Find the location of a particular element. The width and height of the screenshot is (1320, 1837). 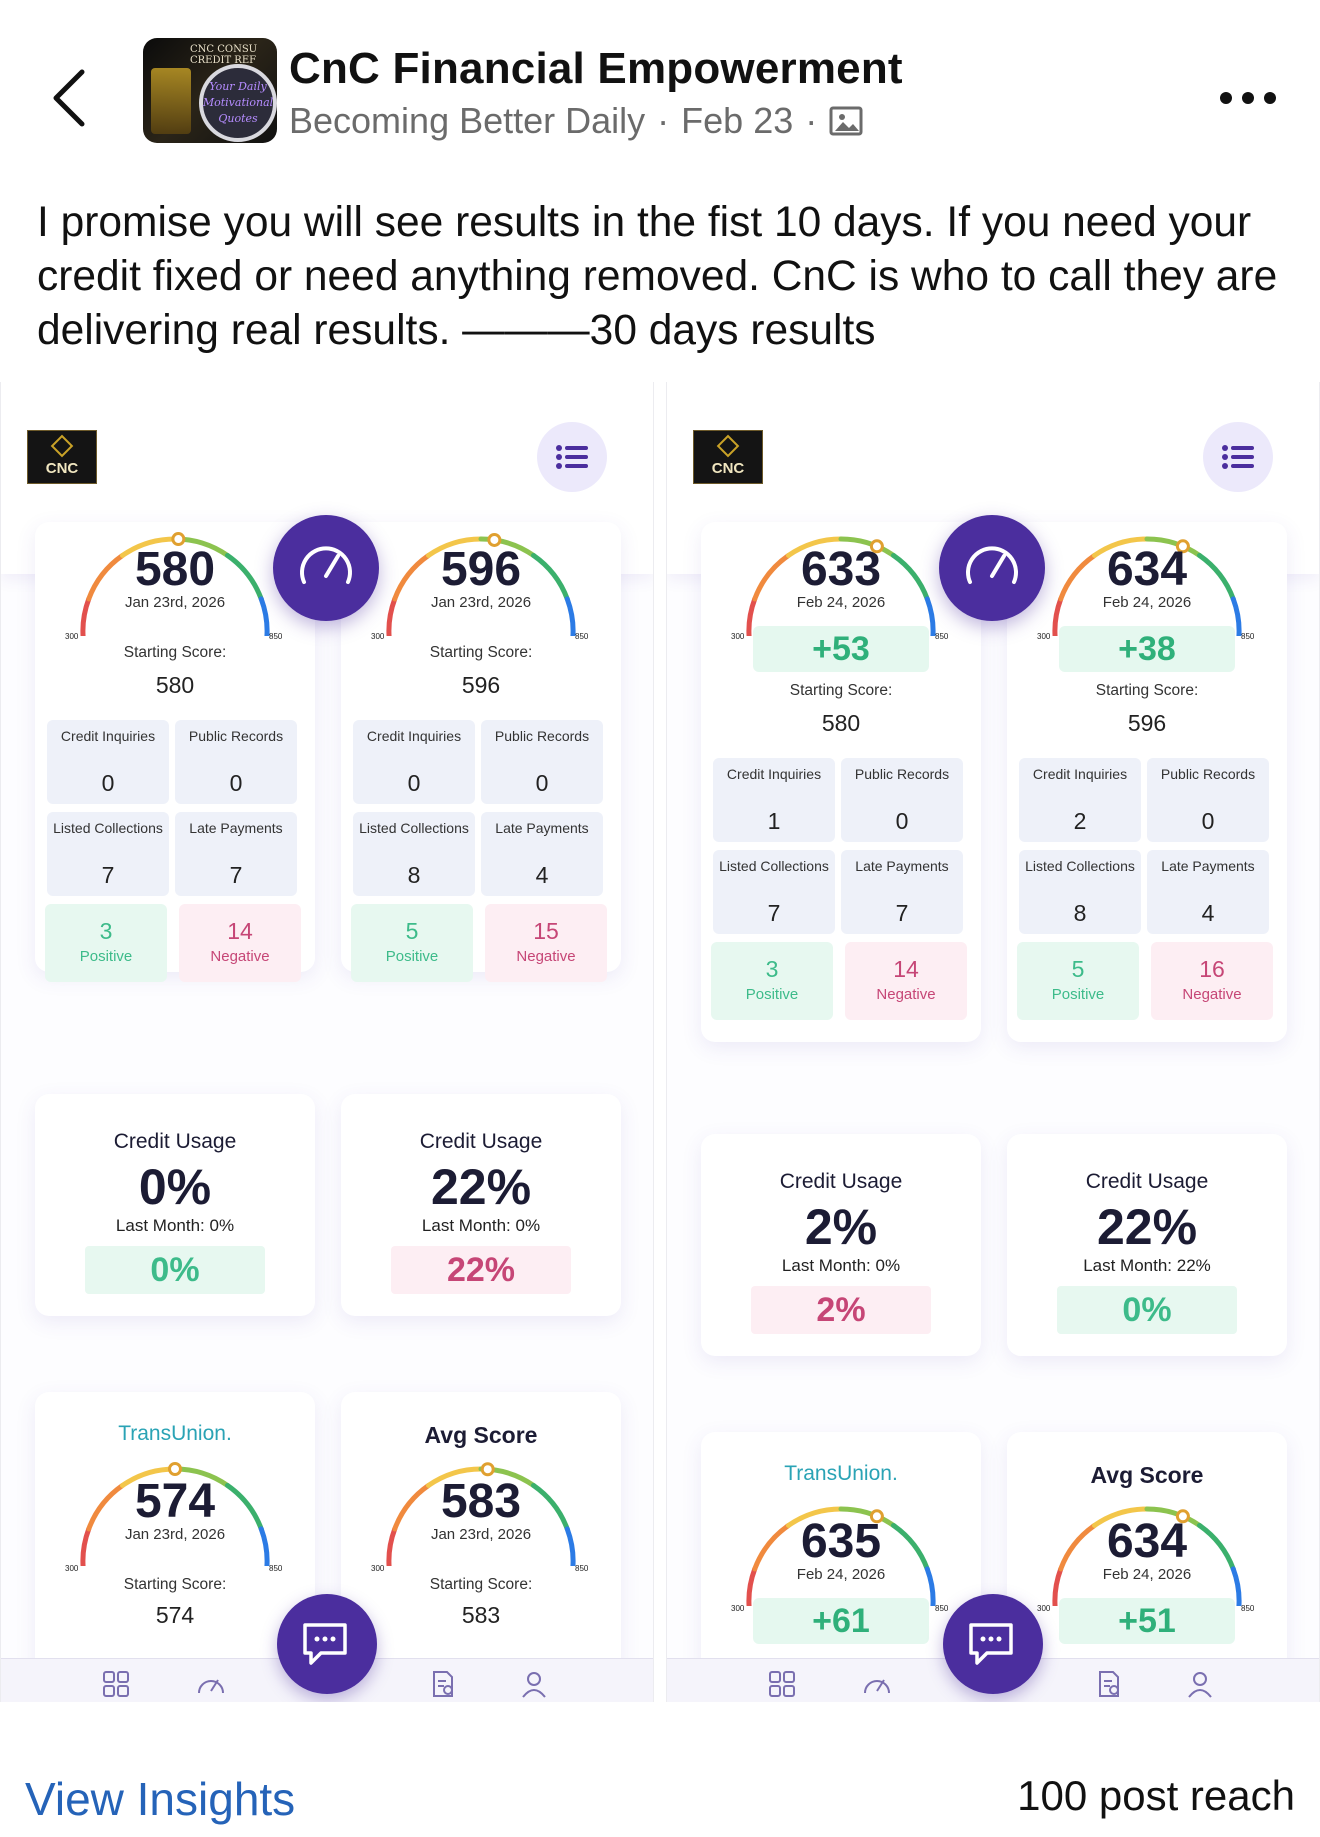

last-month: Last Month: 0% is located at coordinates (175, 1226).